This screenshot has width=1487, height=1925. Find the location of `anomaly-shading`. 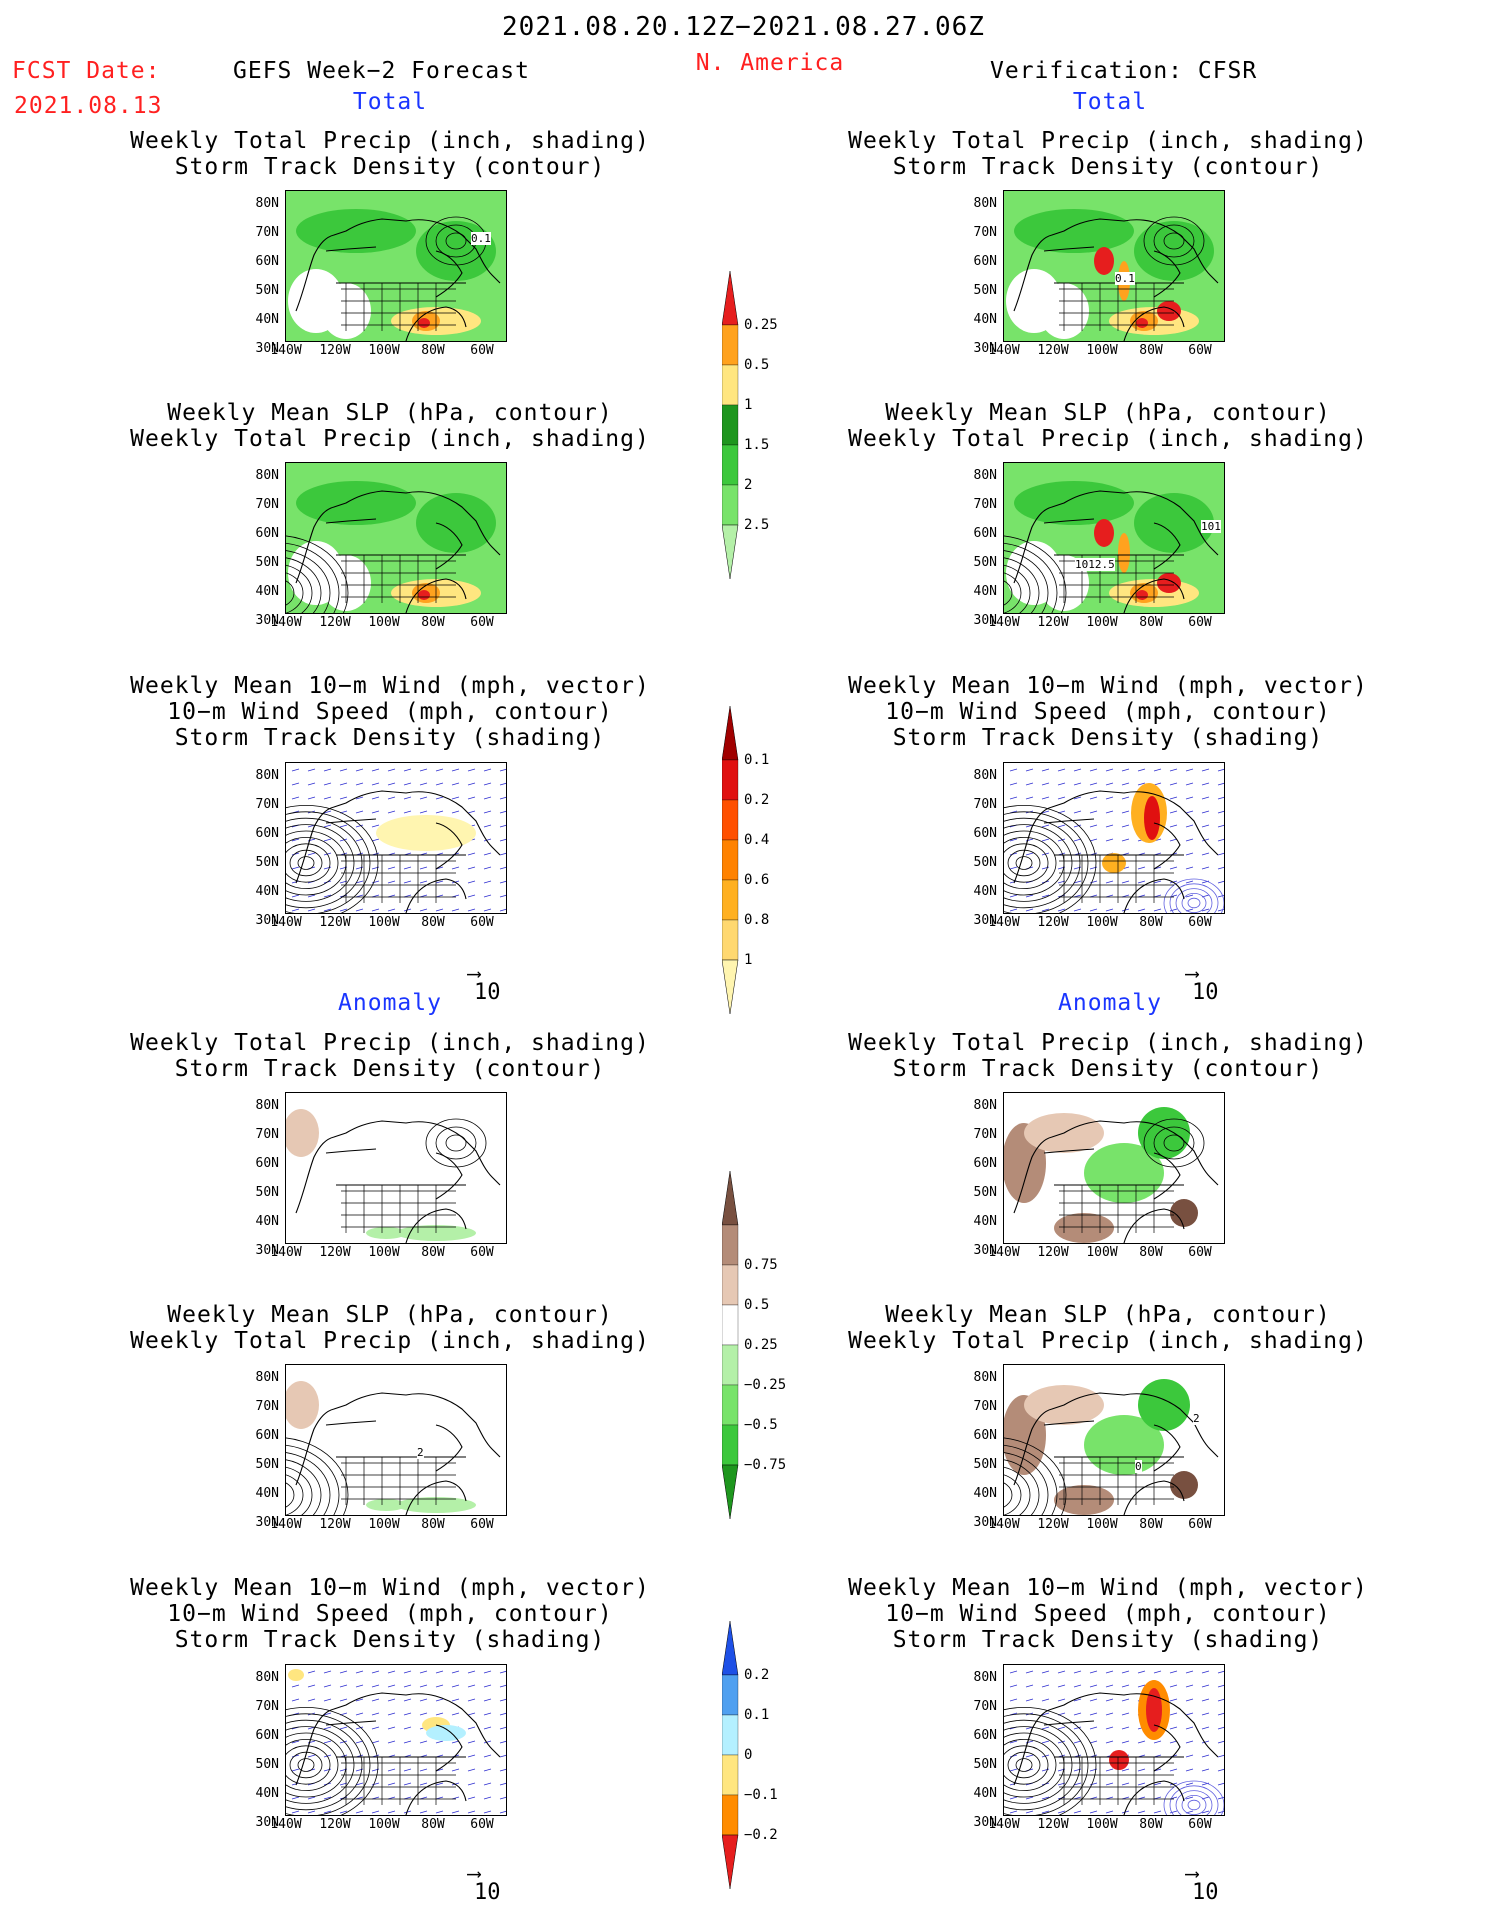

anomaly-shading is located at coordinates (396, 1168).